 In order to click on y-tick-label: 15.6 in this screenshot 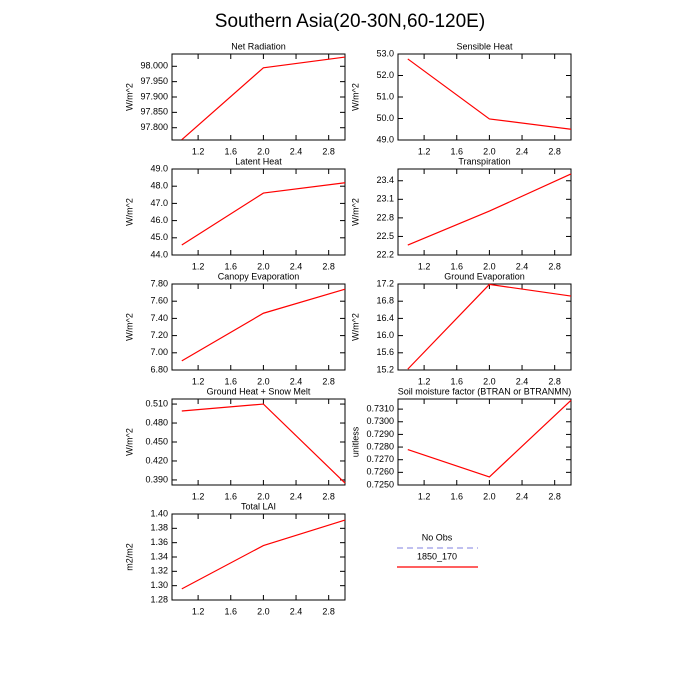, I will do `click(385, 352)`.